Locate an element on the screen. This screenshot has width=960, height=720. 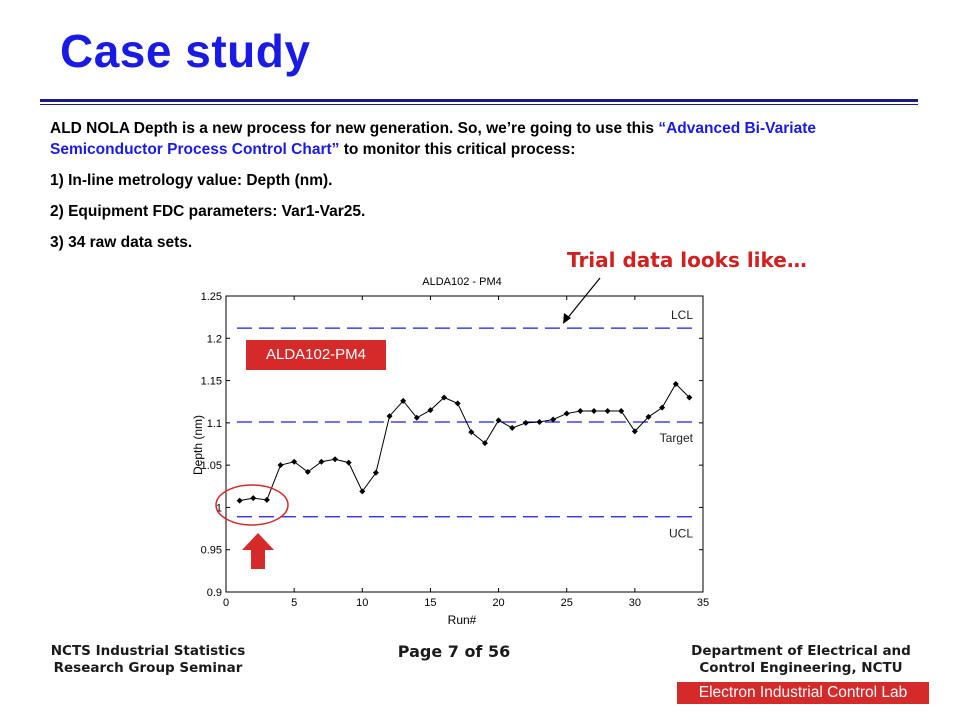
limit-label-target: Target is located at coordinates (677, 438).